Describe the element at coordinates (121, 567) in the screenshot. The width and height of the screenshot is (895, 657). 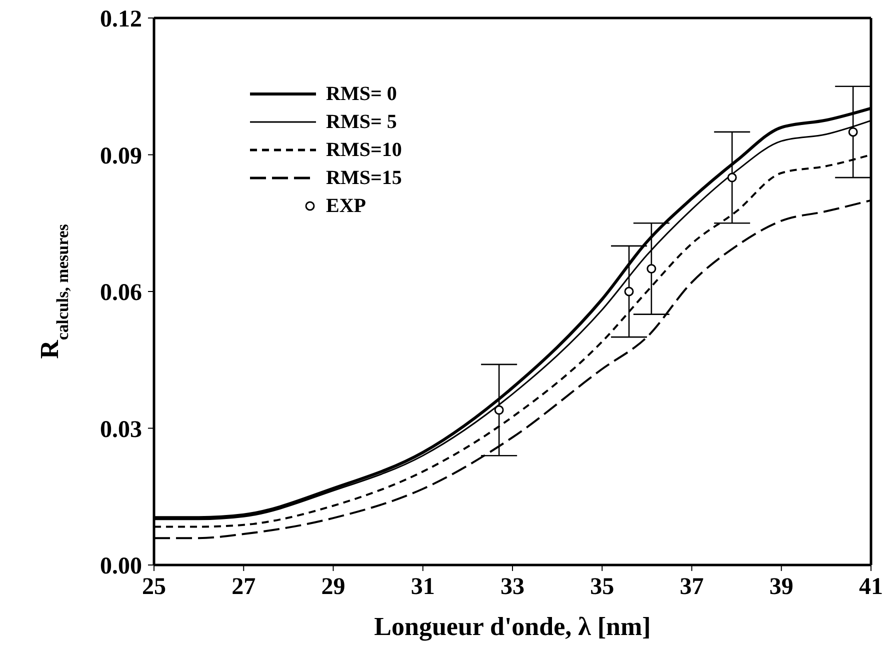
I see `y-tick-label: 0.00` at that location.